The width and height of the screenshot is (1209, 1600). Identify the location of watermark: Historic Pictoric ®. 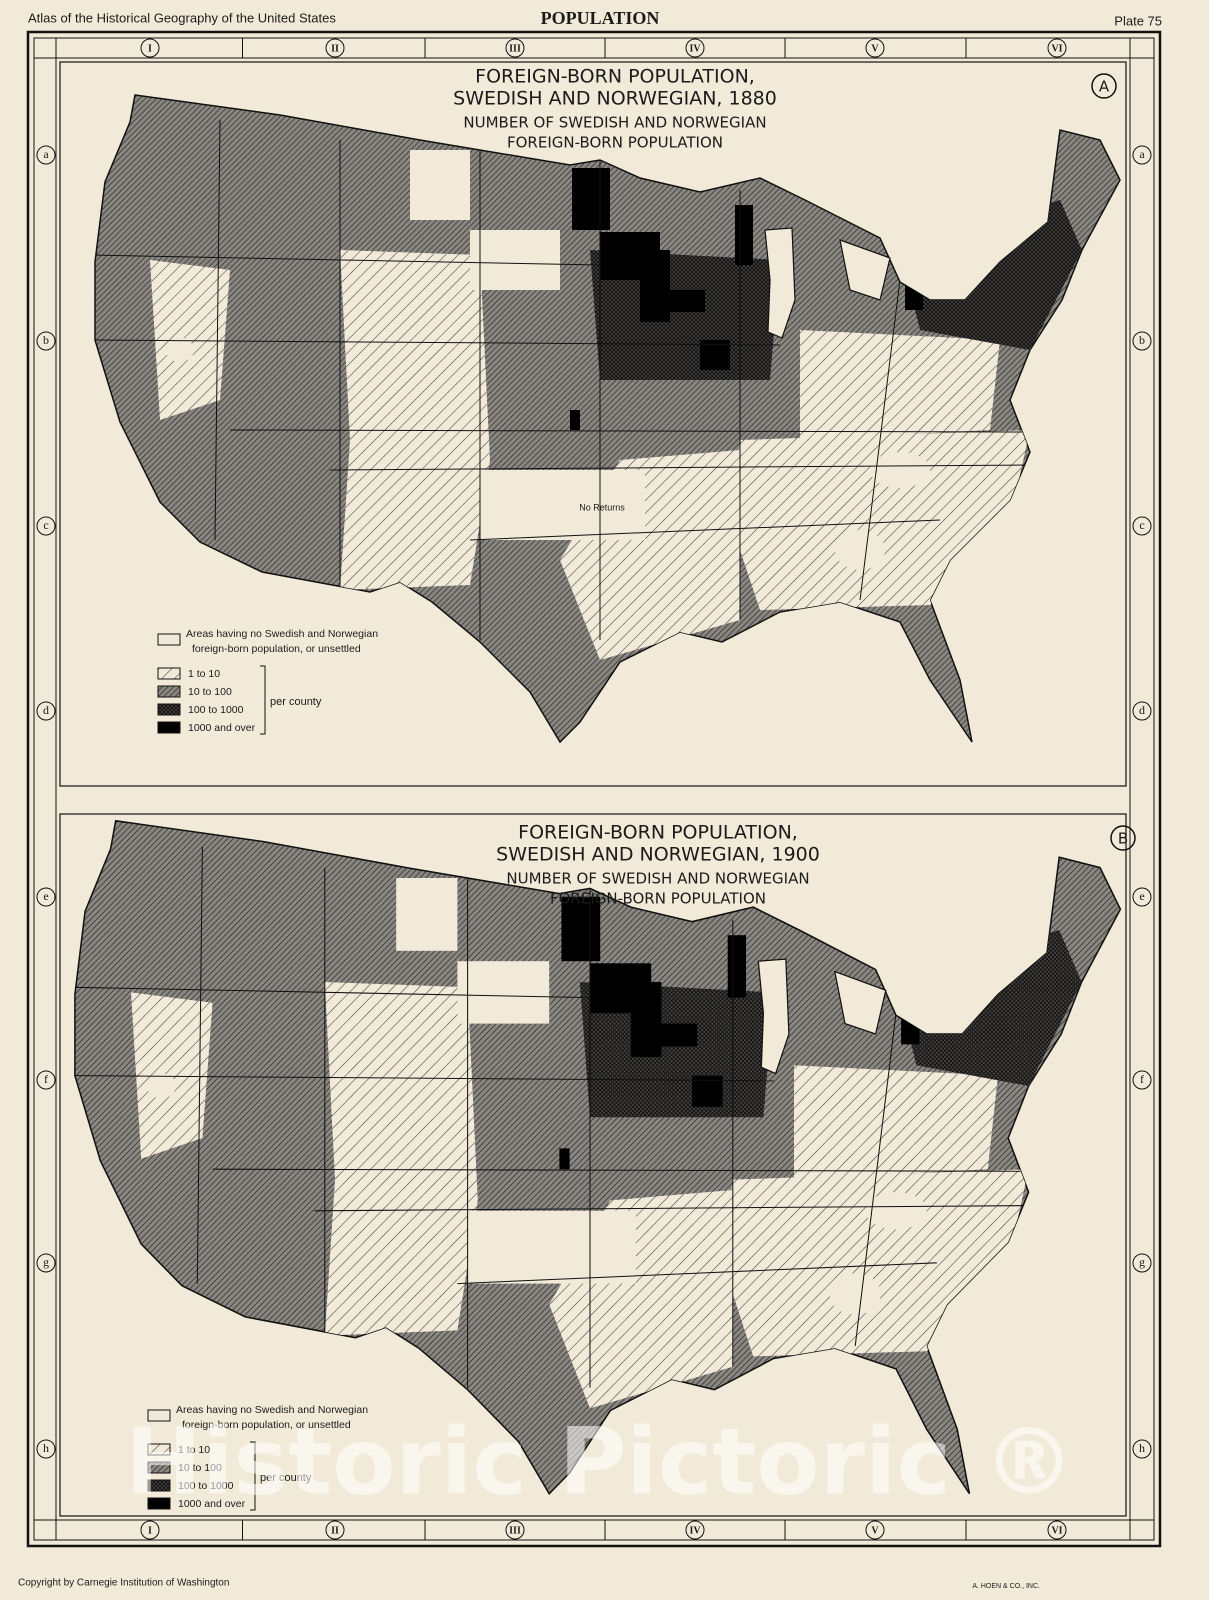
(600, 1461).